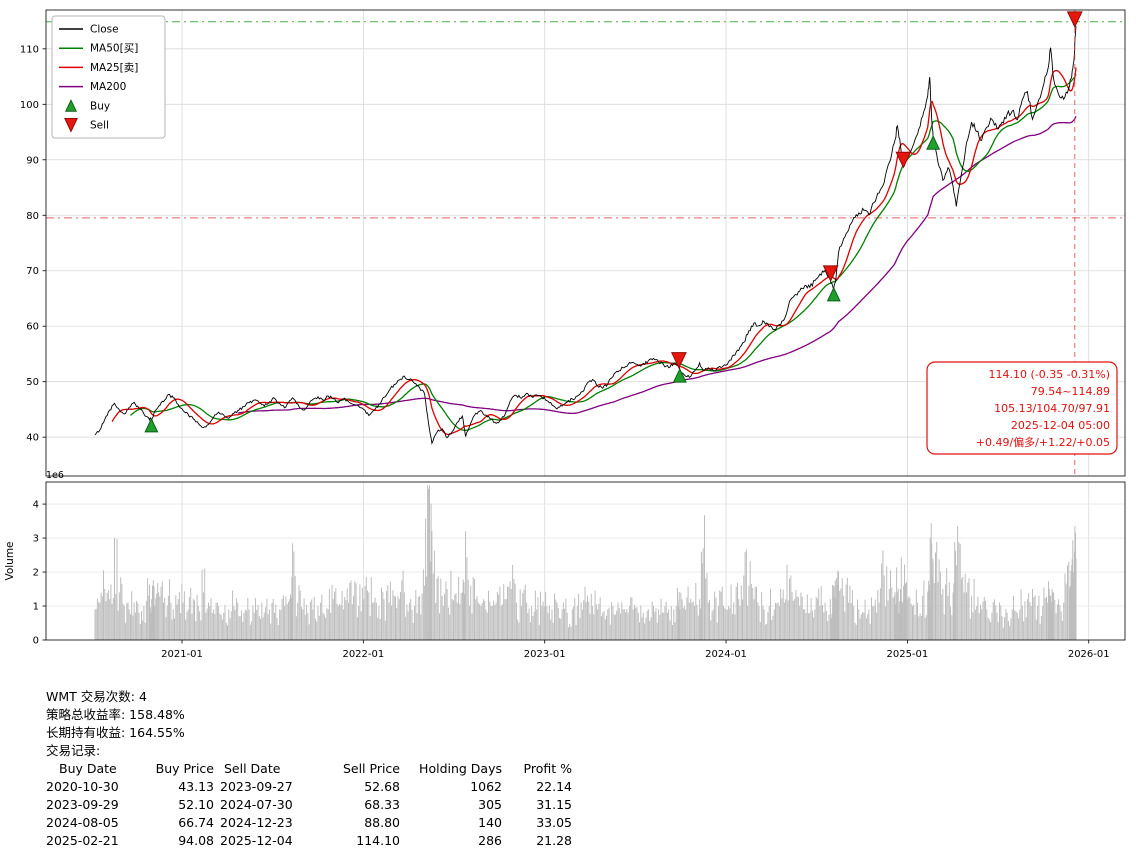  What do you see at coordinates (96, 696) in the screenshot?
I see `trade-count-line: WMT 交易次数: 4` at bounding box center [96, 696].